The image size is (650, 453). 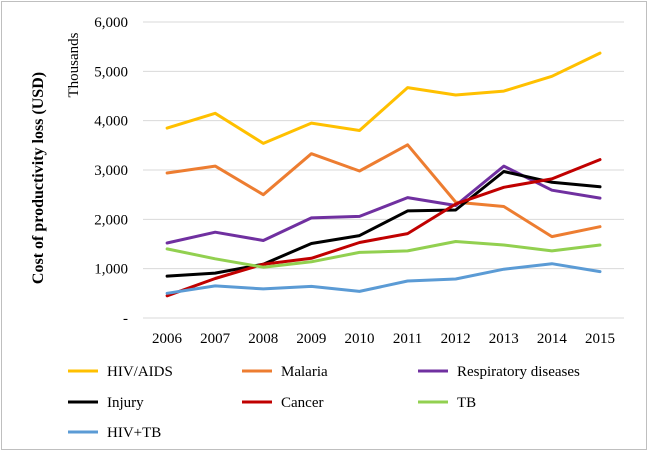 What do you see at coordinates (302, 403) in the screenshot?
I see `legend-label: Cancer` at bounding box center [302, 403].